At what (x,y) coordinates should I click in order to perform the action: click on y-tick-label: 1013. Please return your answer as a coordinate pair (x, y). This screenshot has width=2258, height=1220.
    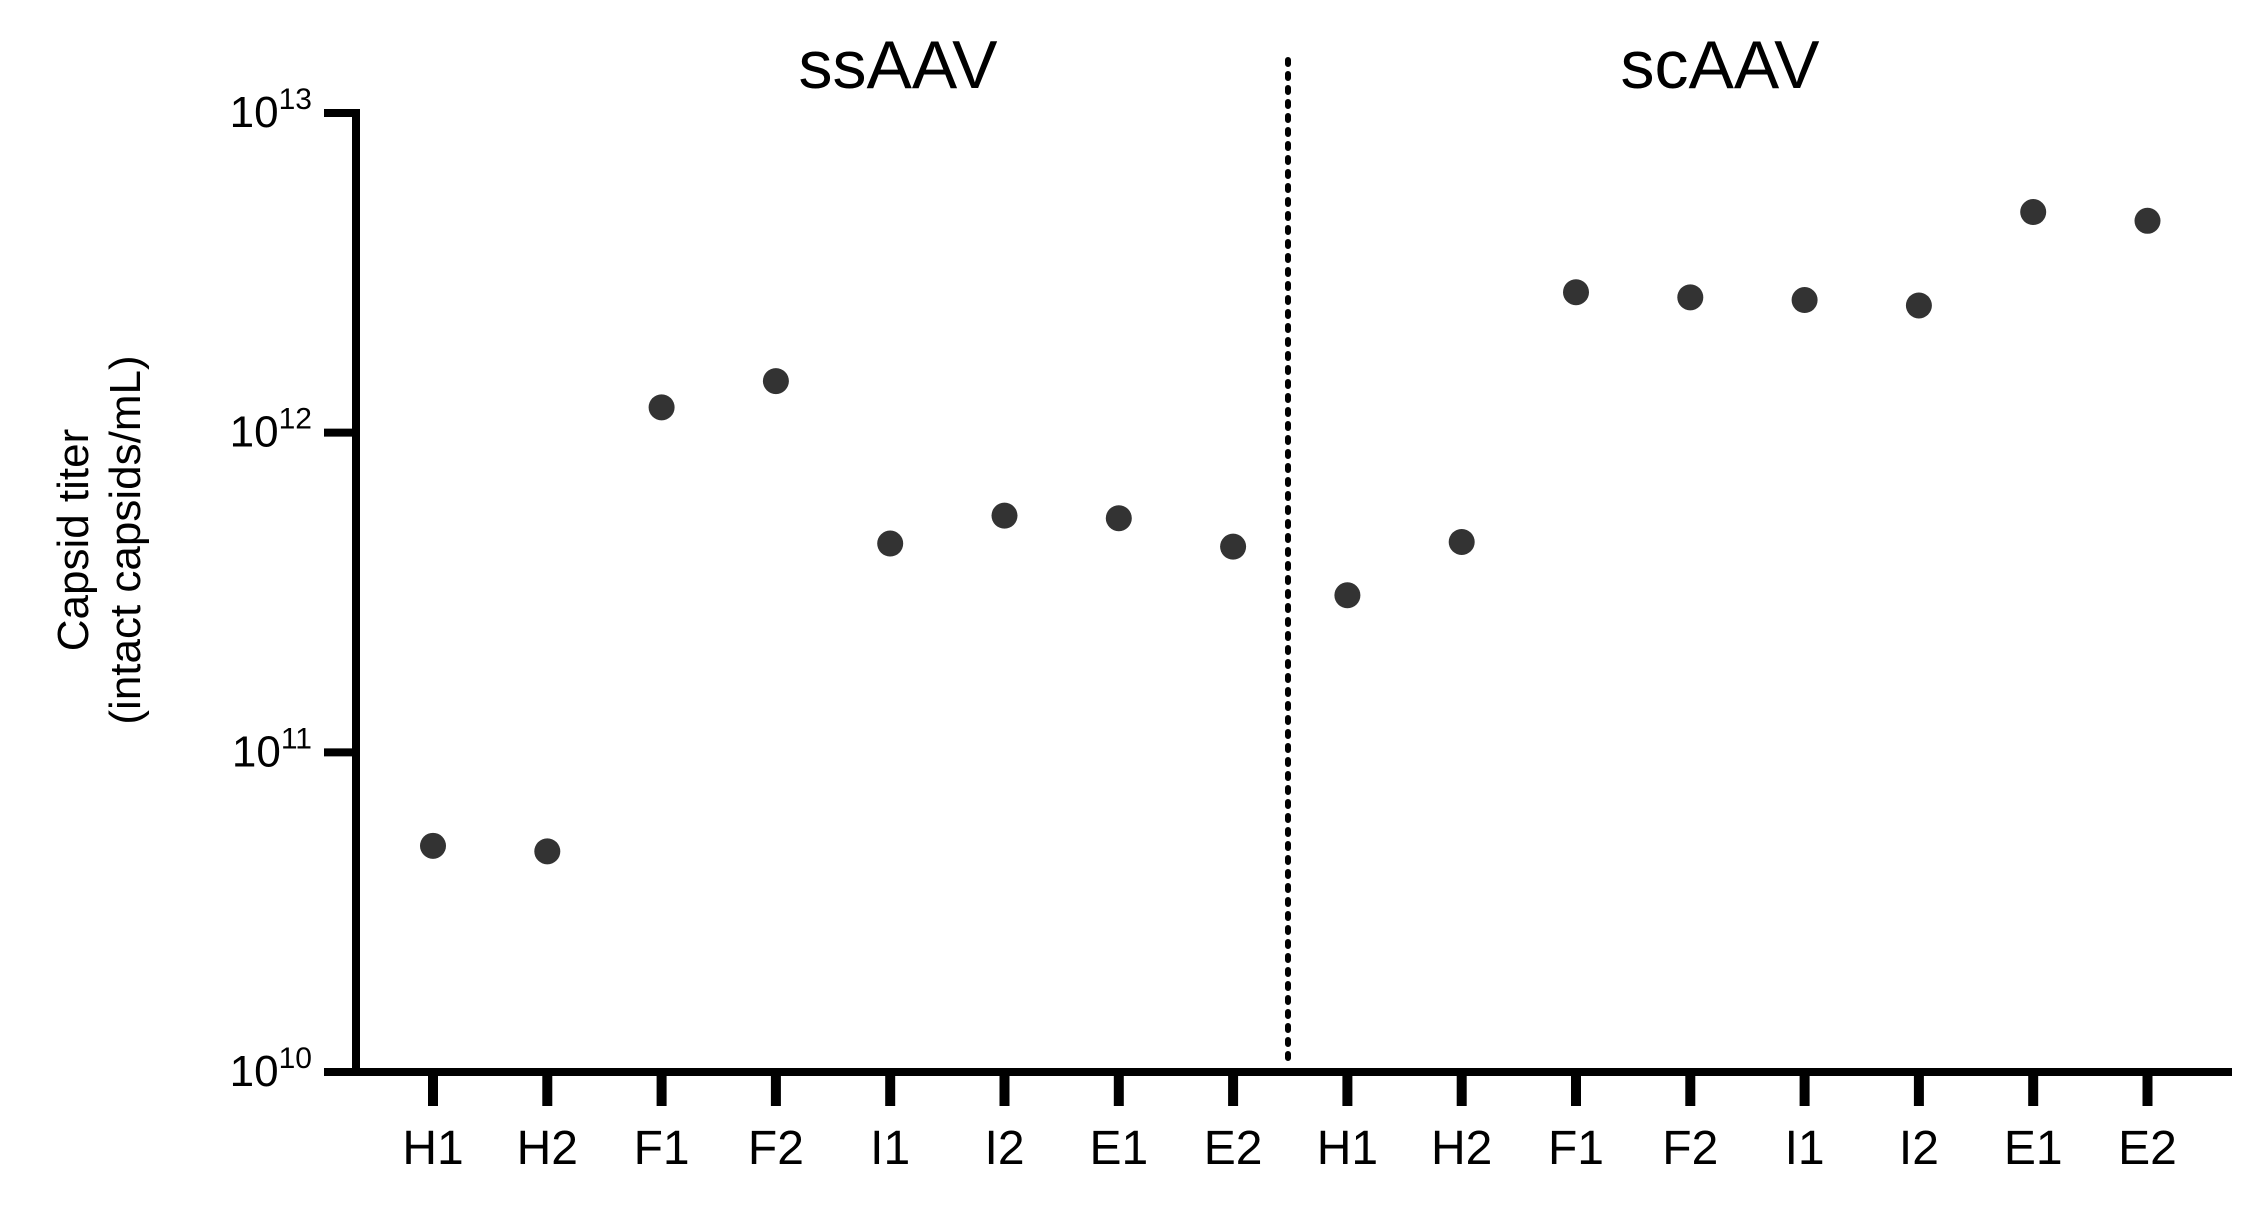
    Looking at the image, I should click on (271, 110).